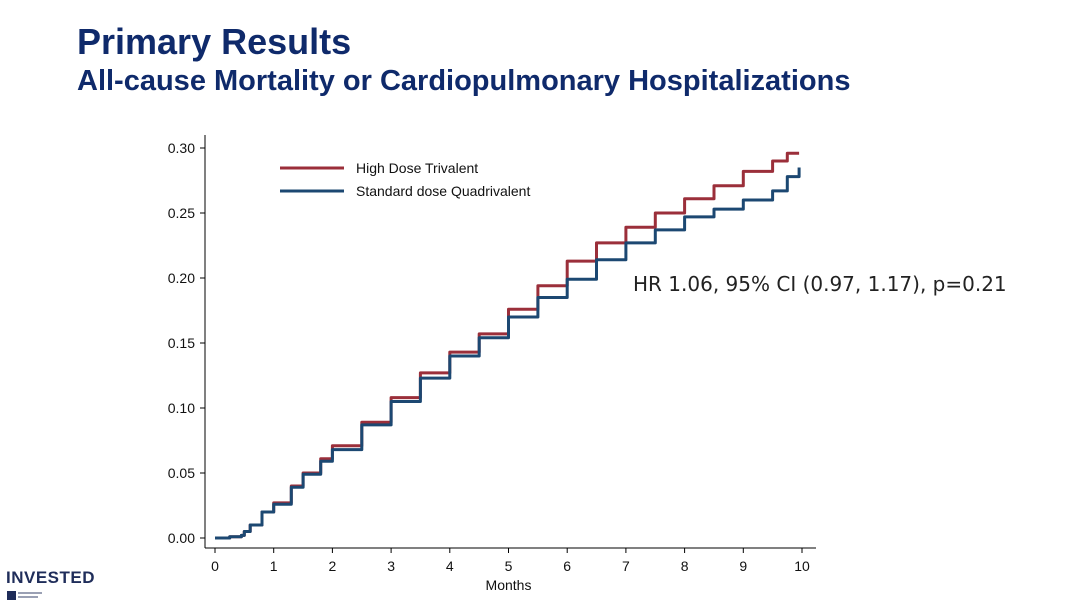 The height and width of the screenshot is (607, 1080). I want to click on invested-logo: INVESTED, so click(51, 586).